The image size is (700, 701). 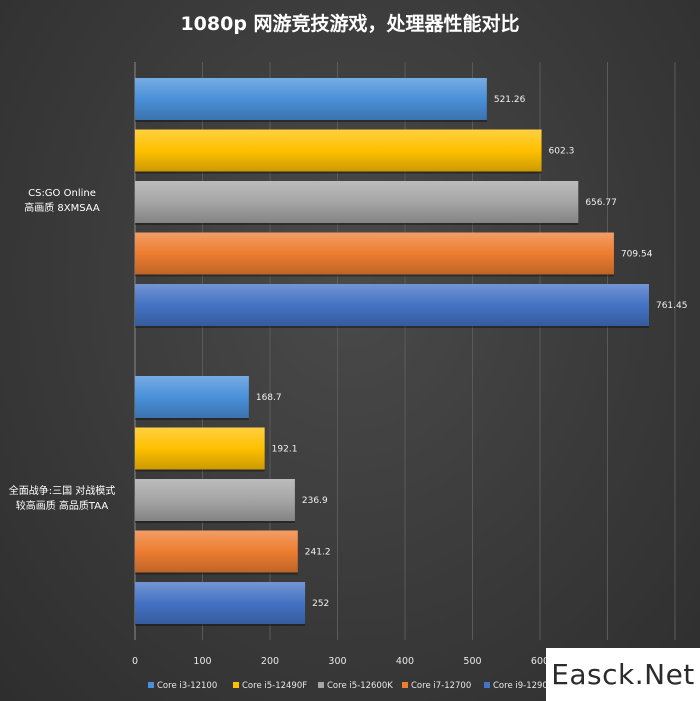 What do you see at coordinates (637, 255) in the screenshot?
I see `bar-value-label: 709.54` at bounding box center [637, 255].